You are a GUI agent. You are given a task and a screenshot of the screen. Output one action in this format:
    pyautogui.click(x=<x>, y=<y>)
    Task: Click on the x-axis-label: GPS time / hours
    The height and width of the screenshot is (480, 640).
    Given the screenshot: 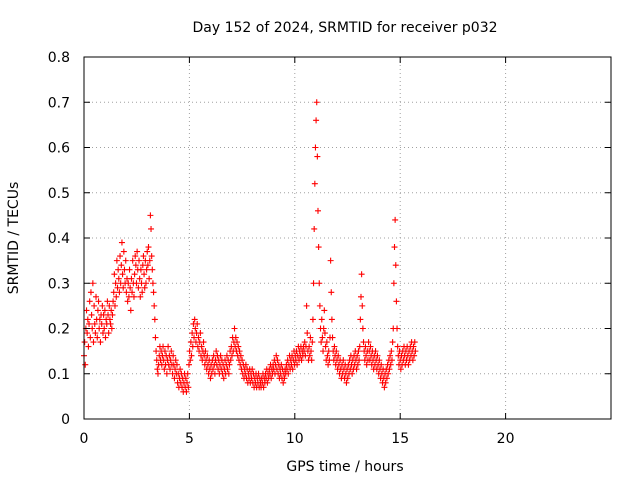 What is the action you would take?
    pyautogui.click(x=344, y=467)
    